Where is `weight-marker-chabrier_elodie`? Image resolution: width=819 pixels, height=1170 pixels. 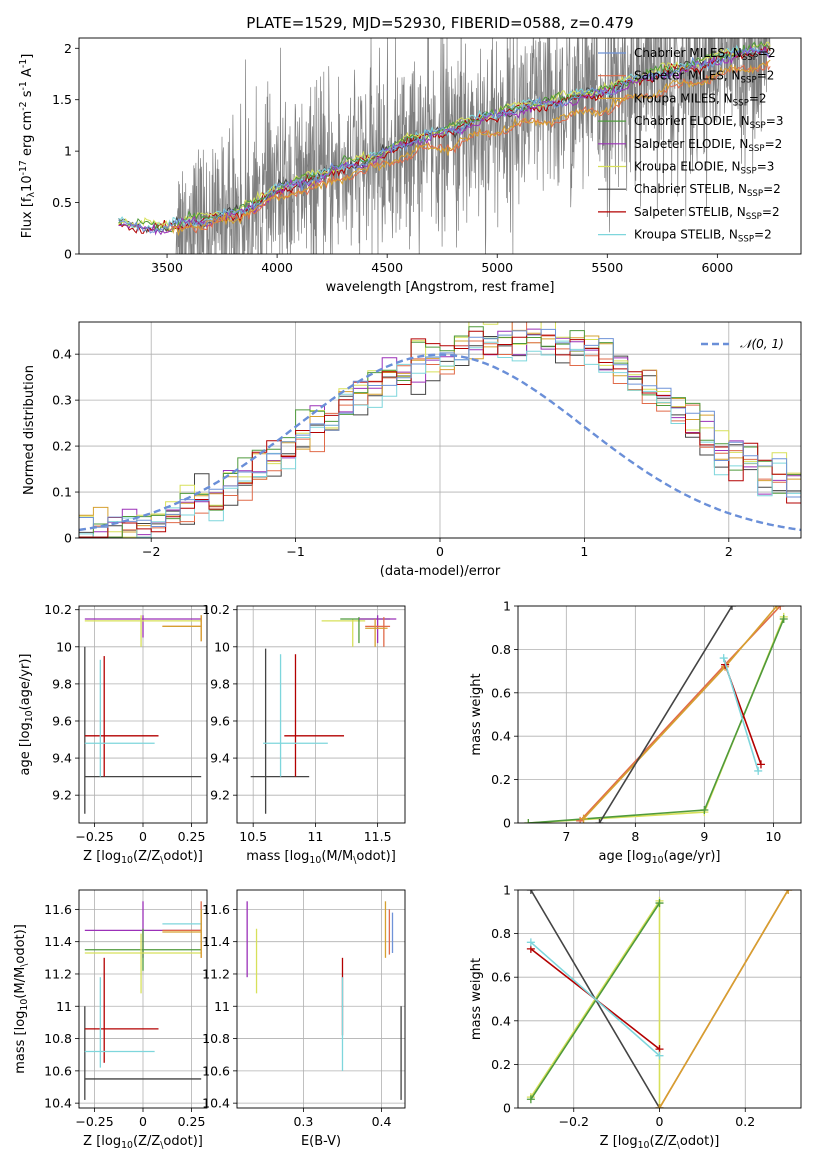 weight-marker-chabrier_elodie is located at coordinates (783, 619).